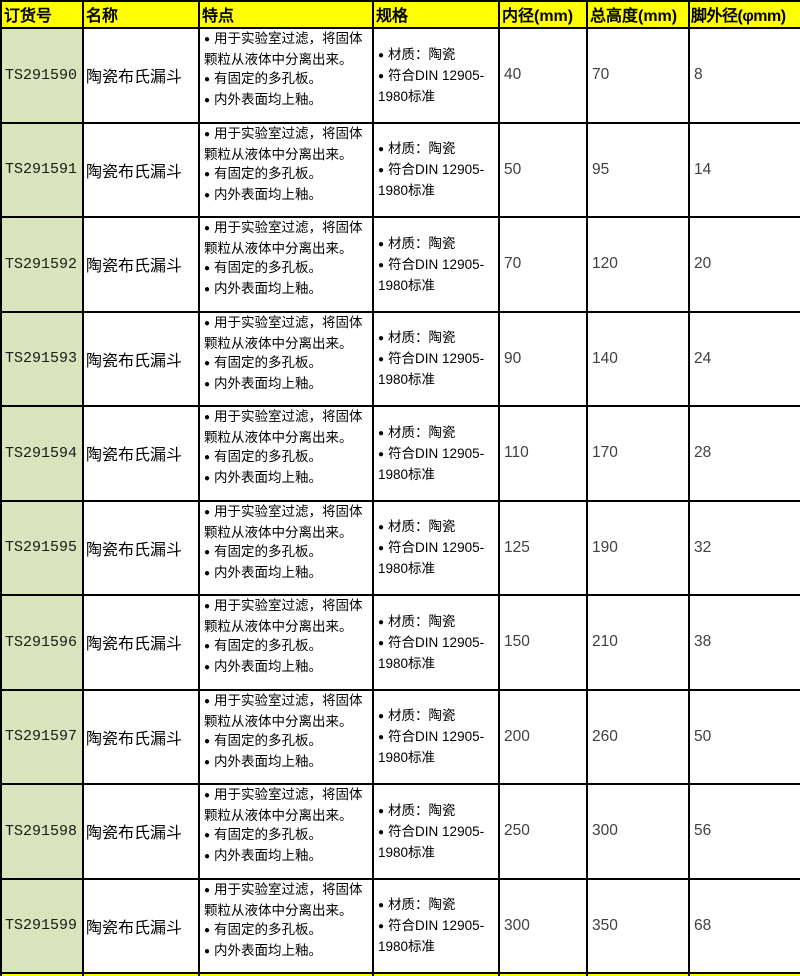 This screenshot has width=800, height=976. Describe the element at coordinates (638, 642) in the screenshot. I see `total-height-cell: 210` at that location.